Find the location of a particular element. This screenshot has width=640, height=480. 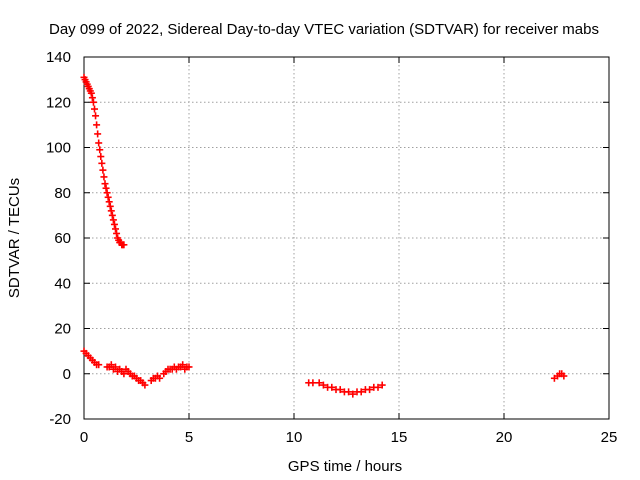

x-tick-label: 0 is located at coordinates (84, 437).